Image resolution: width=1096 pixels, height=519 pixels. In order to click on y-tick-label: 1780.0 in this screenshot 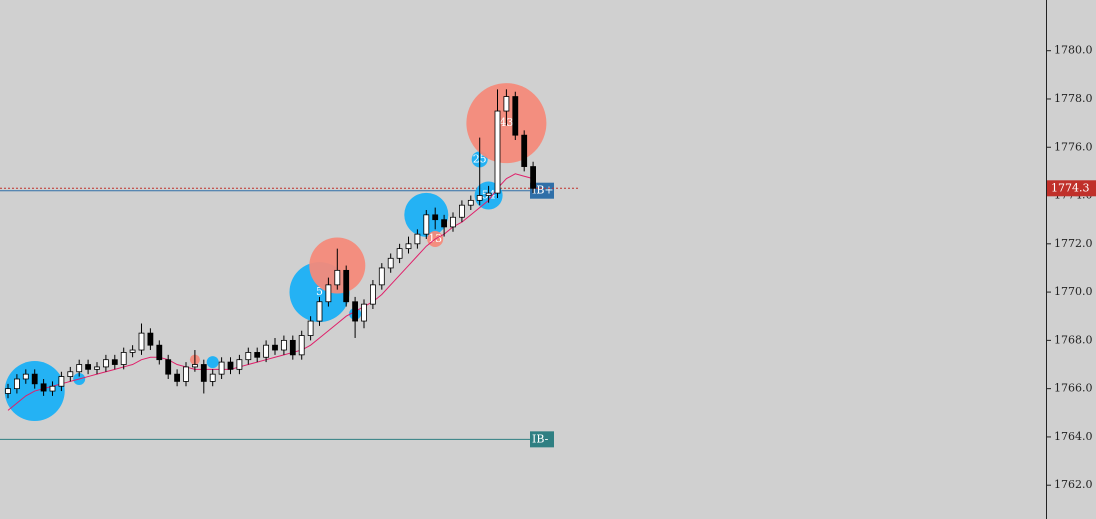, I will do `click(1073, 50)`.